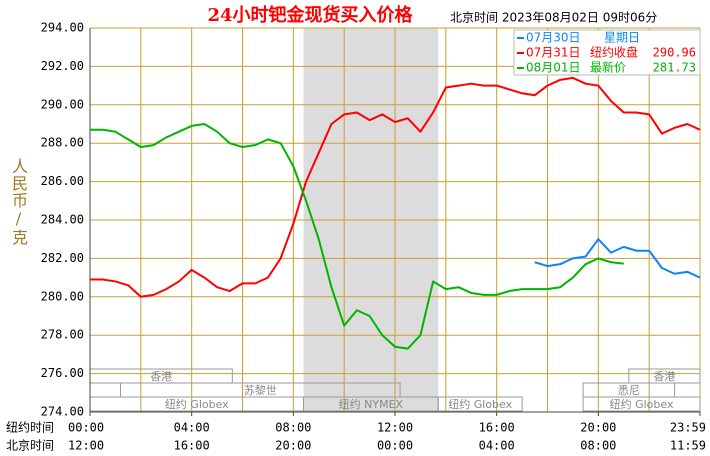  What do you see at coordinates (617, 258) in the screenshot?
I see `series-line` at bounding box center [617, 258].